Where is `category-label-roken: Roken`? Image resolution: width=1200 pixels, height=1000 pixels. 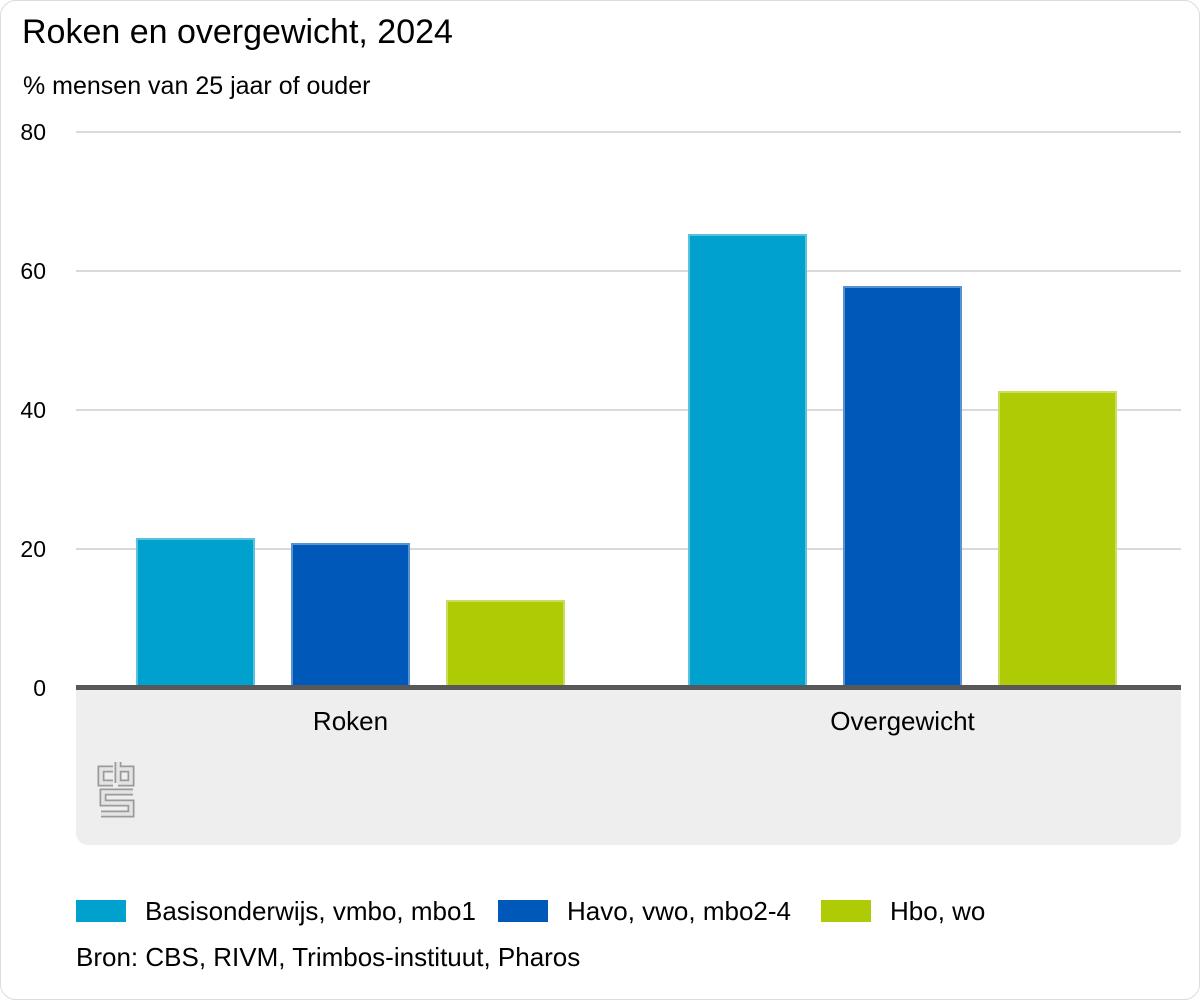 category-label-roken: Roken is located at coordinates (350, 721).